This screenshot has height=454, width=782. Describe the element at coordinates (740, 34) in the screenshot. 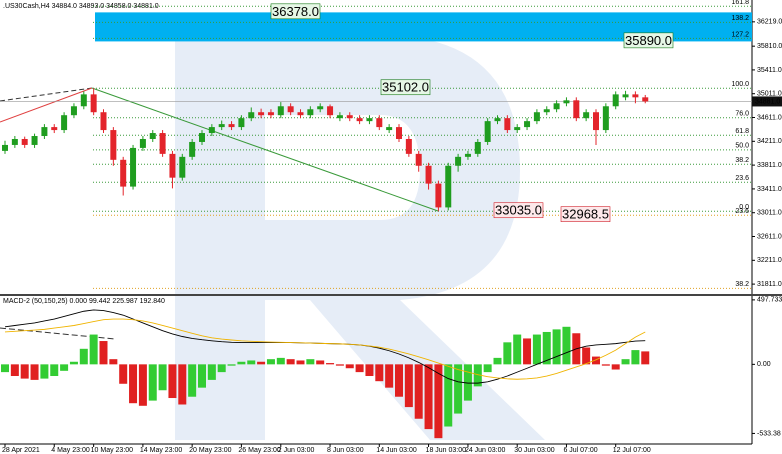

I see `fib-label: 127.2` at that location.